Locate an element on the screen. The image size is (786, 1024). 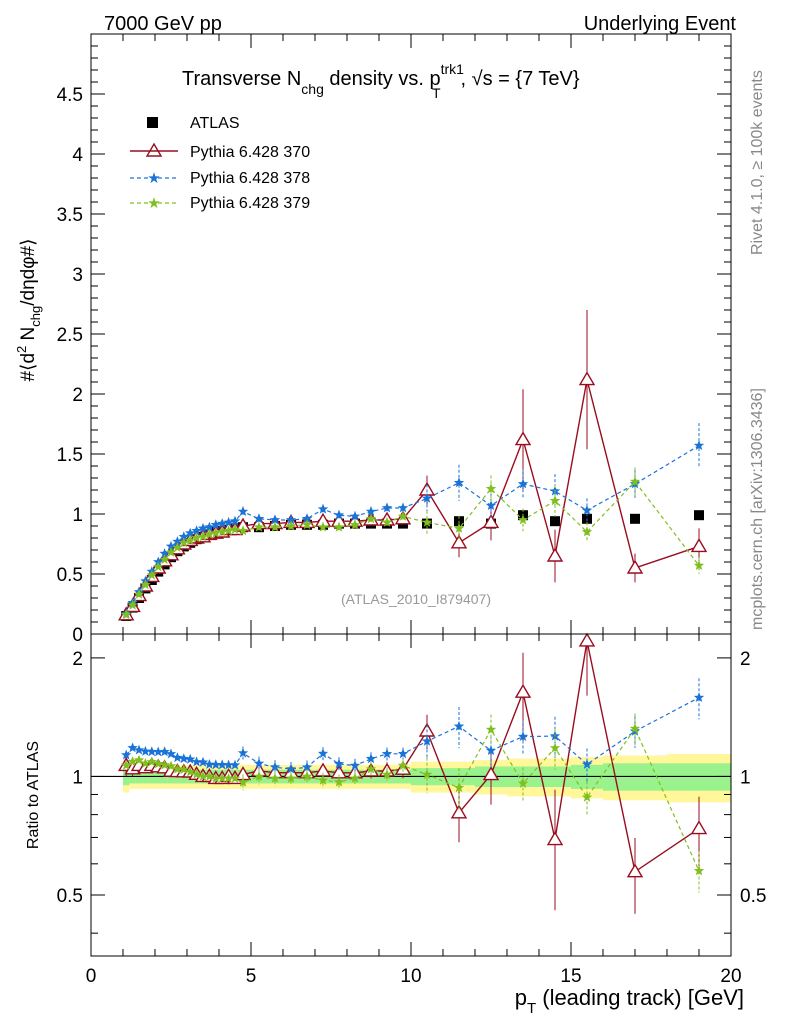
point-atlas is located at coordinates (699, 515).